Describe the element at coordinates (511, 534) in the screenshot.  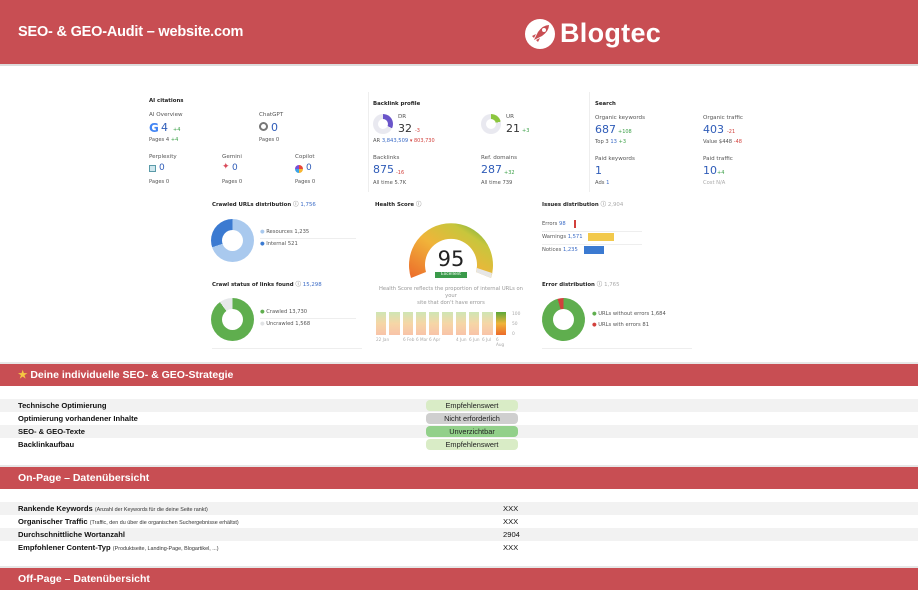
I see `metric-value: 2904` at that location.